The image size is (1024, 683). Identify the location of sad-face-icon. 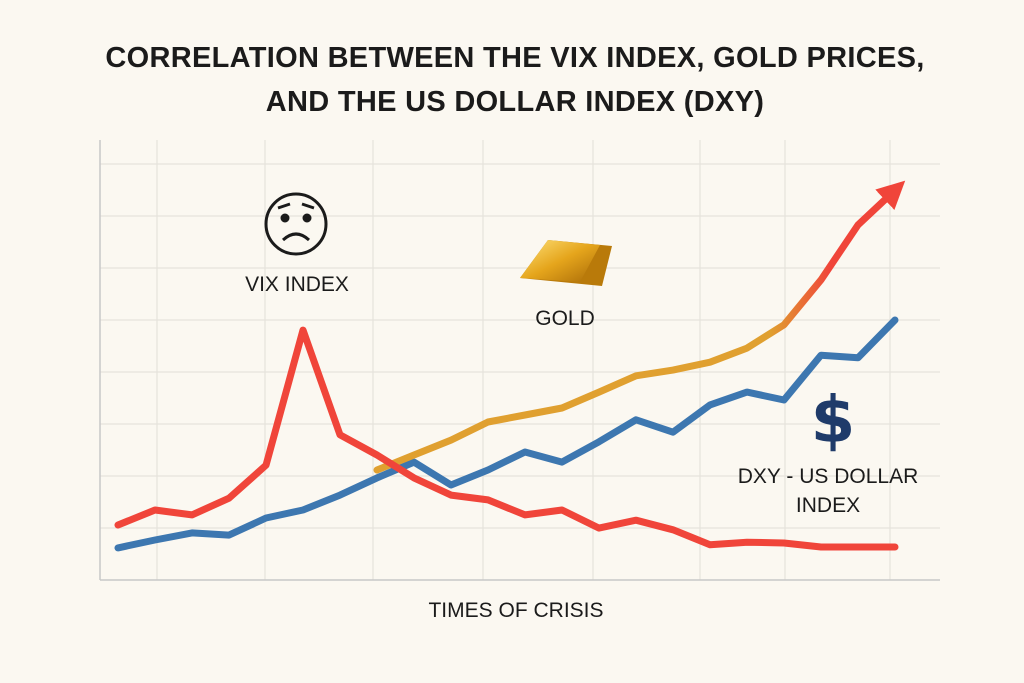
(296, 224).